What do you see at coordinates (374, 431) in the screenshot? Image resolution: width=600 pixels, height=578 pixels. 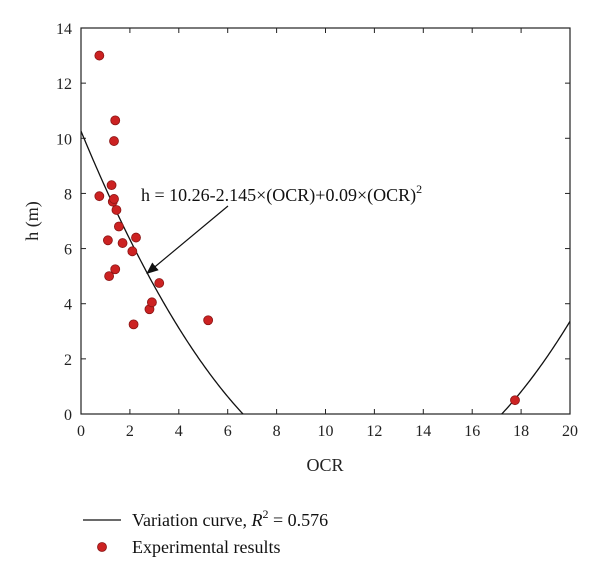 I see `x-tick-label: 12` at bounding box center [374, 431].